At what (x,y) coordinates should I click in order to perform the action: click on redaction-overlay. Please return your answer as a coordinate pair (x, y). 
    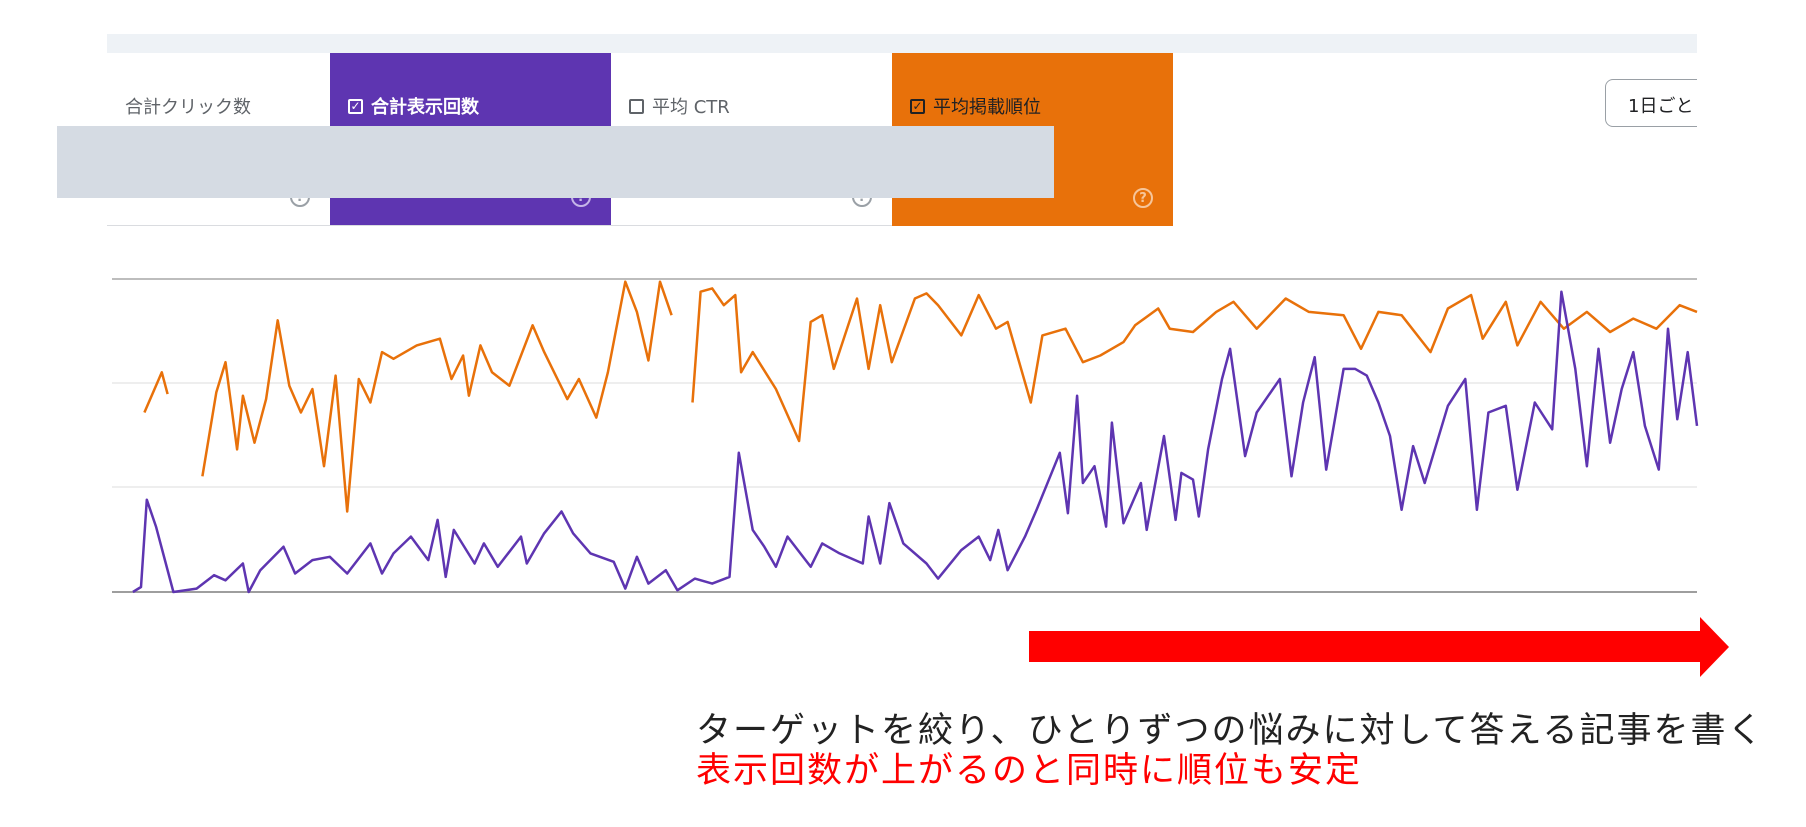
    Looking at the image, I should click on (555, 162).